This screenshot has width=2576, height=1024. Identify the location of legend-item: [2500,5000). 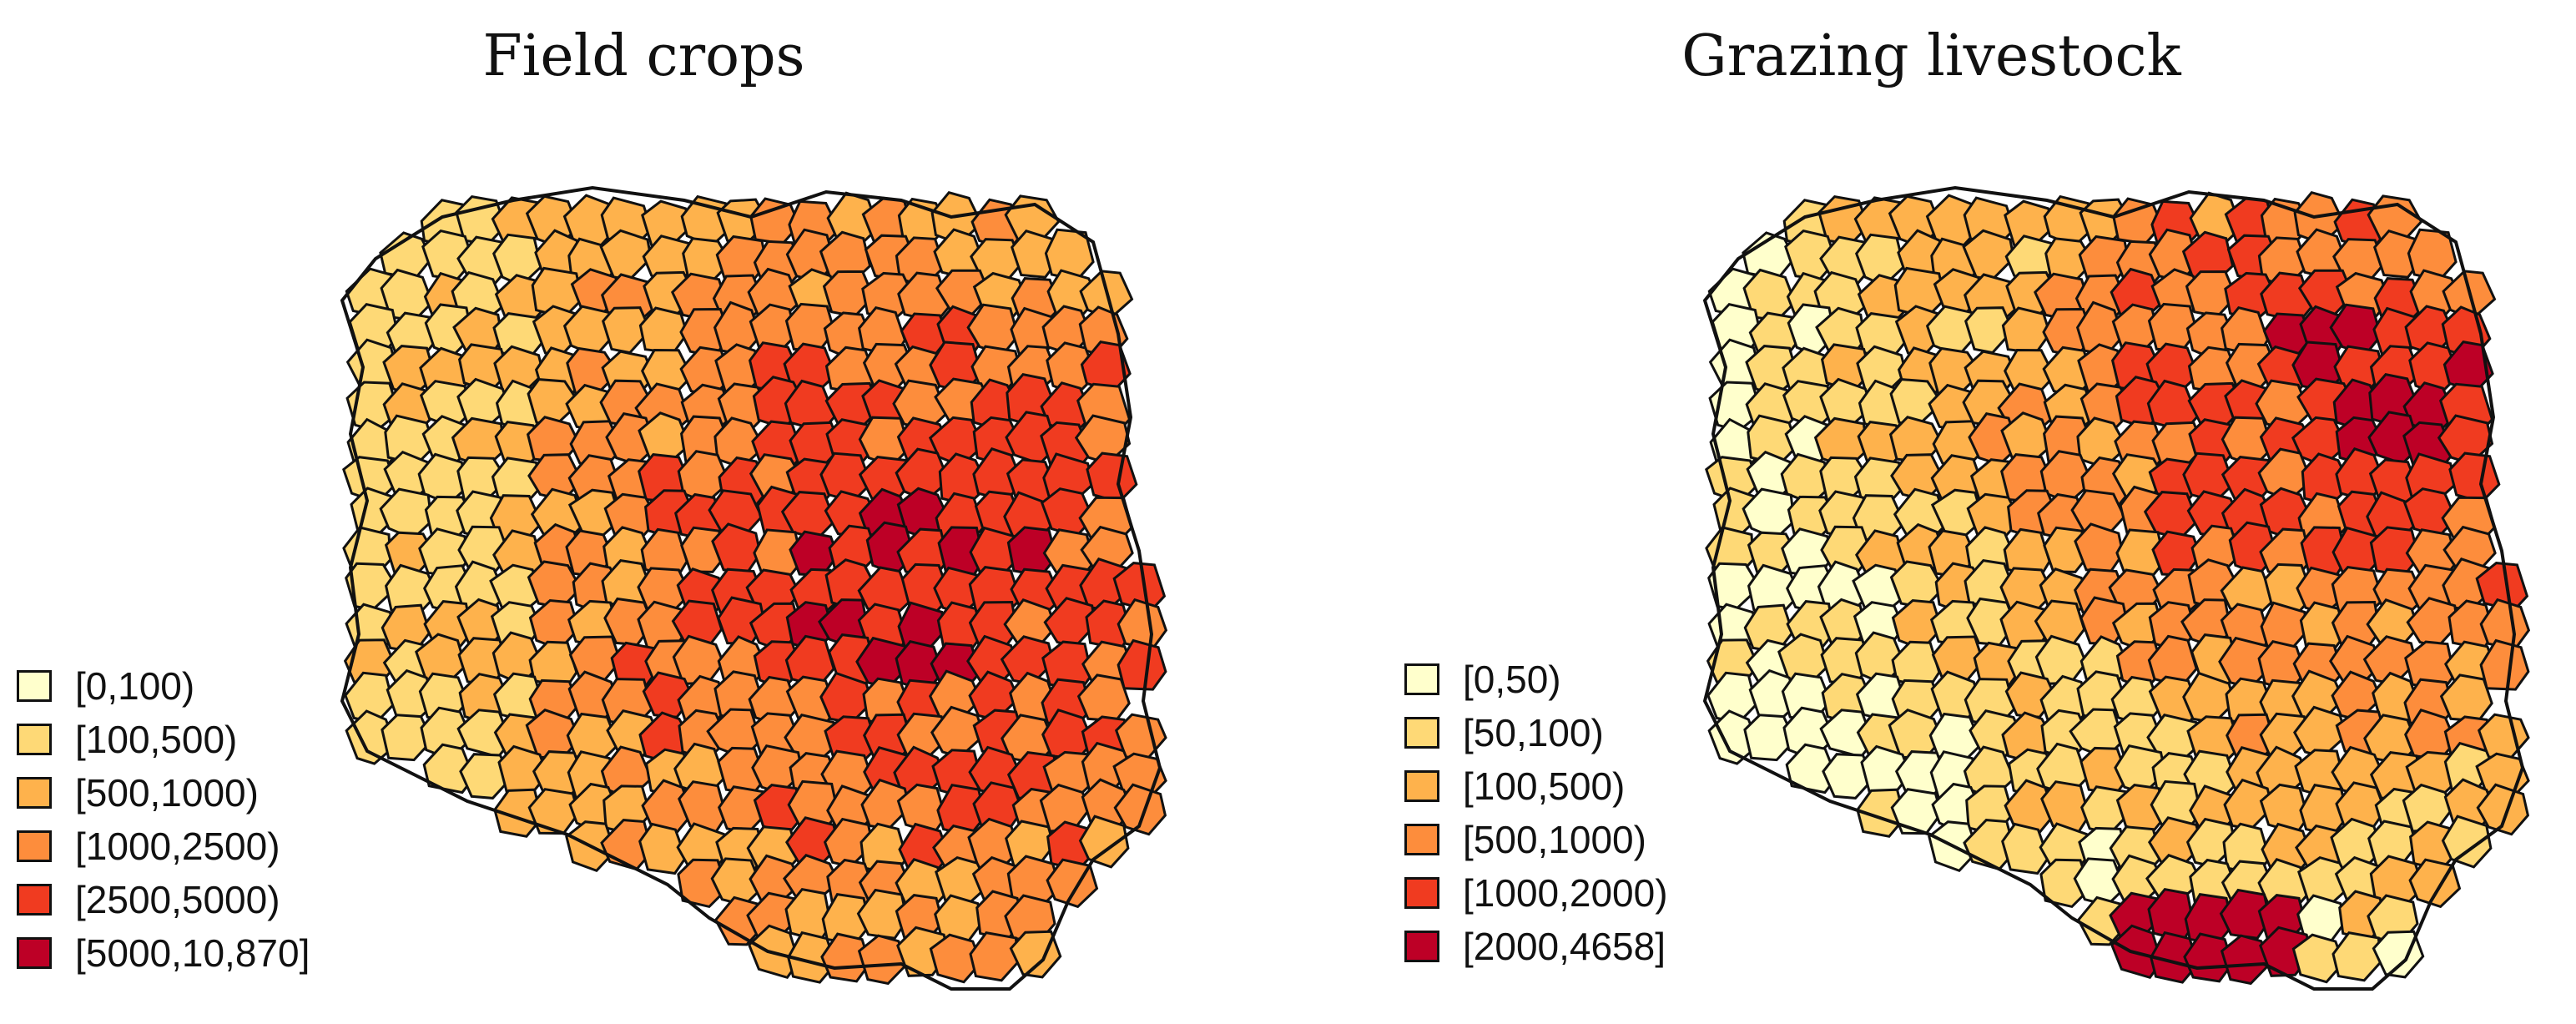
(164, 899).